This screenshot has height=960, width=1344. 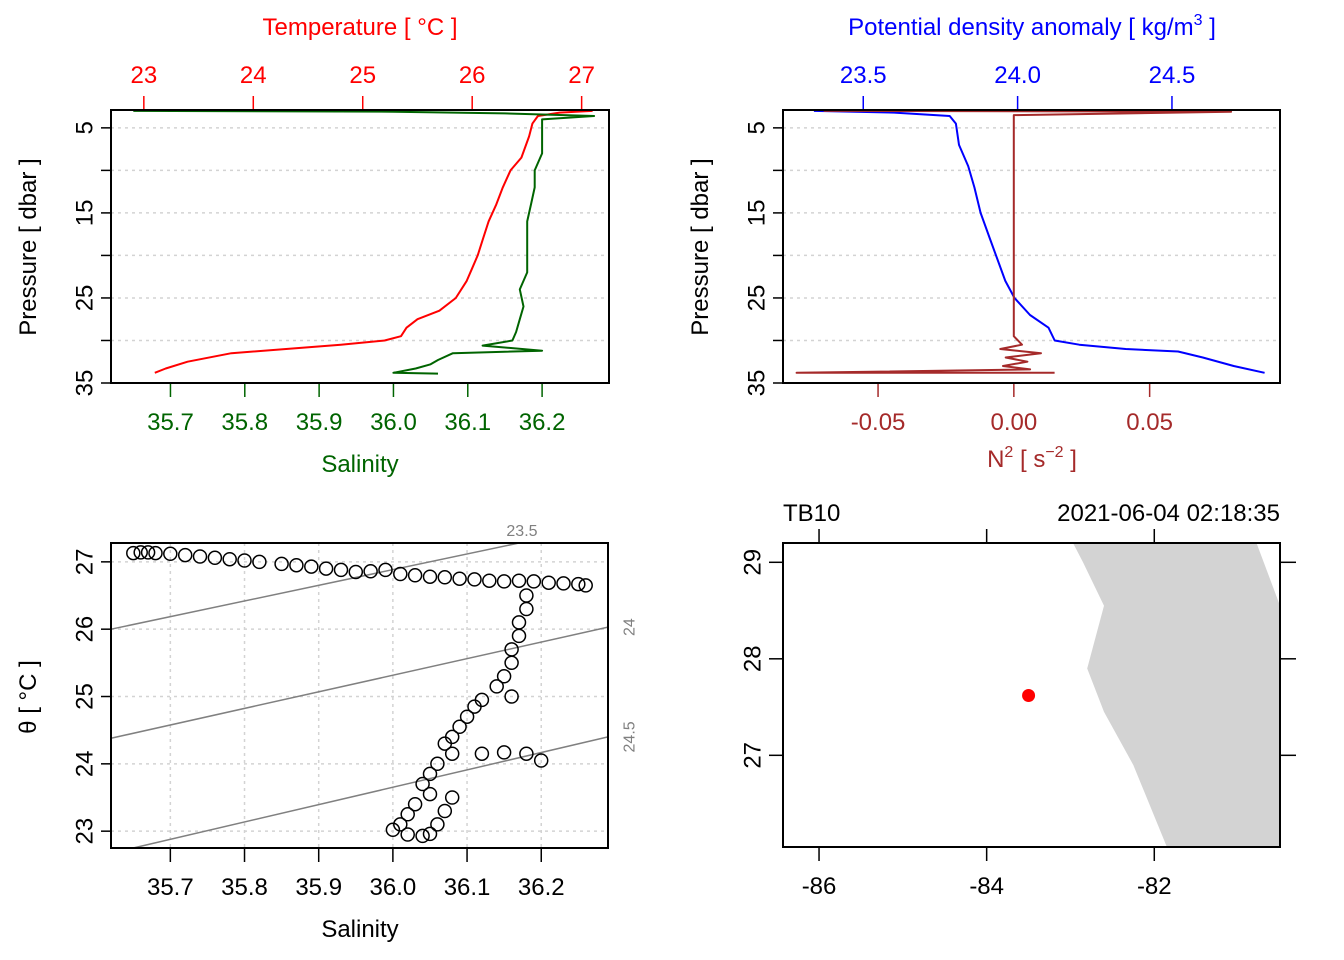 I want to click on x-tick-label: 35.9, so click(x=318, y=887).